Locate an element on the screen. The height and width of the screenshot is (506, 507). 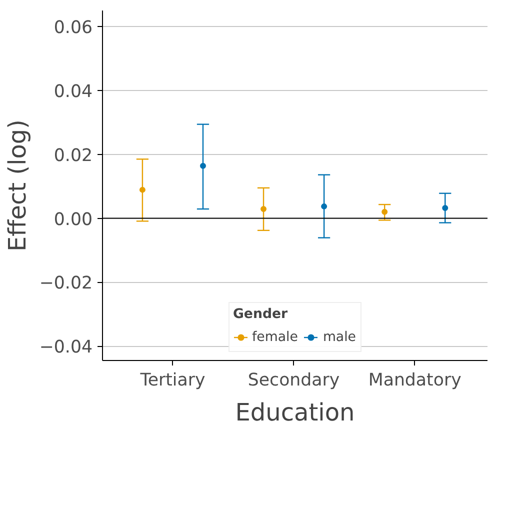
y-tick-label: 0.06 is located at coordinates (73, 28).